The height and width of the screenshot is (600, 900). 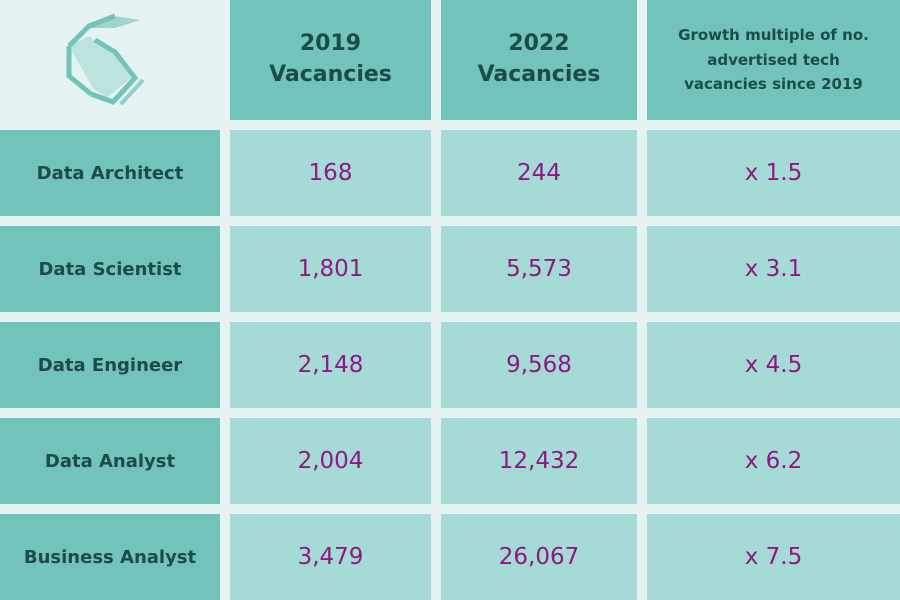 What do you see at coordinates (773, 269) in the screenshot?
I see `value-growth: x 3.1` at bounding box center [773, 269].